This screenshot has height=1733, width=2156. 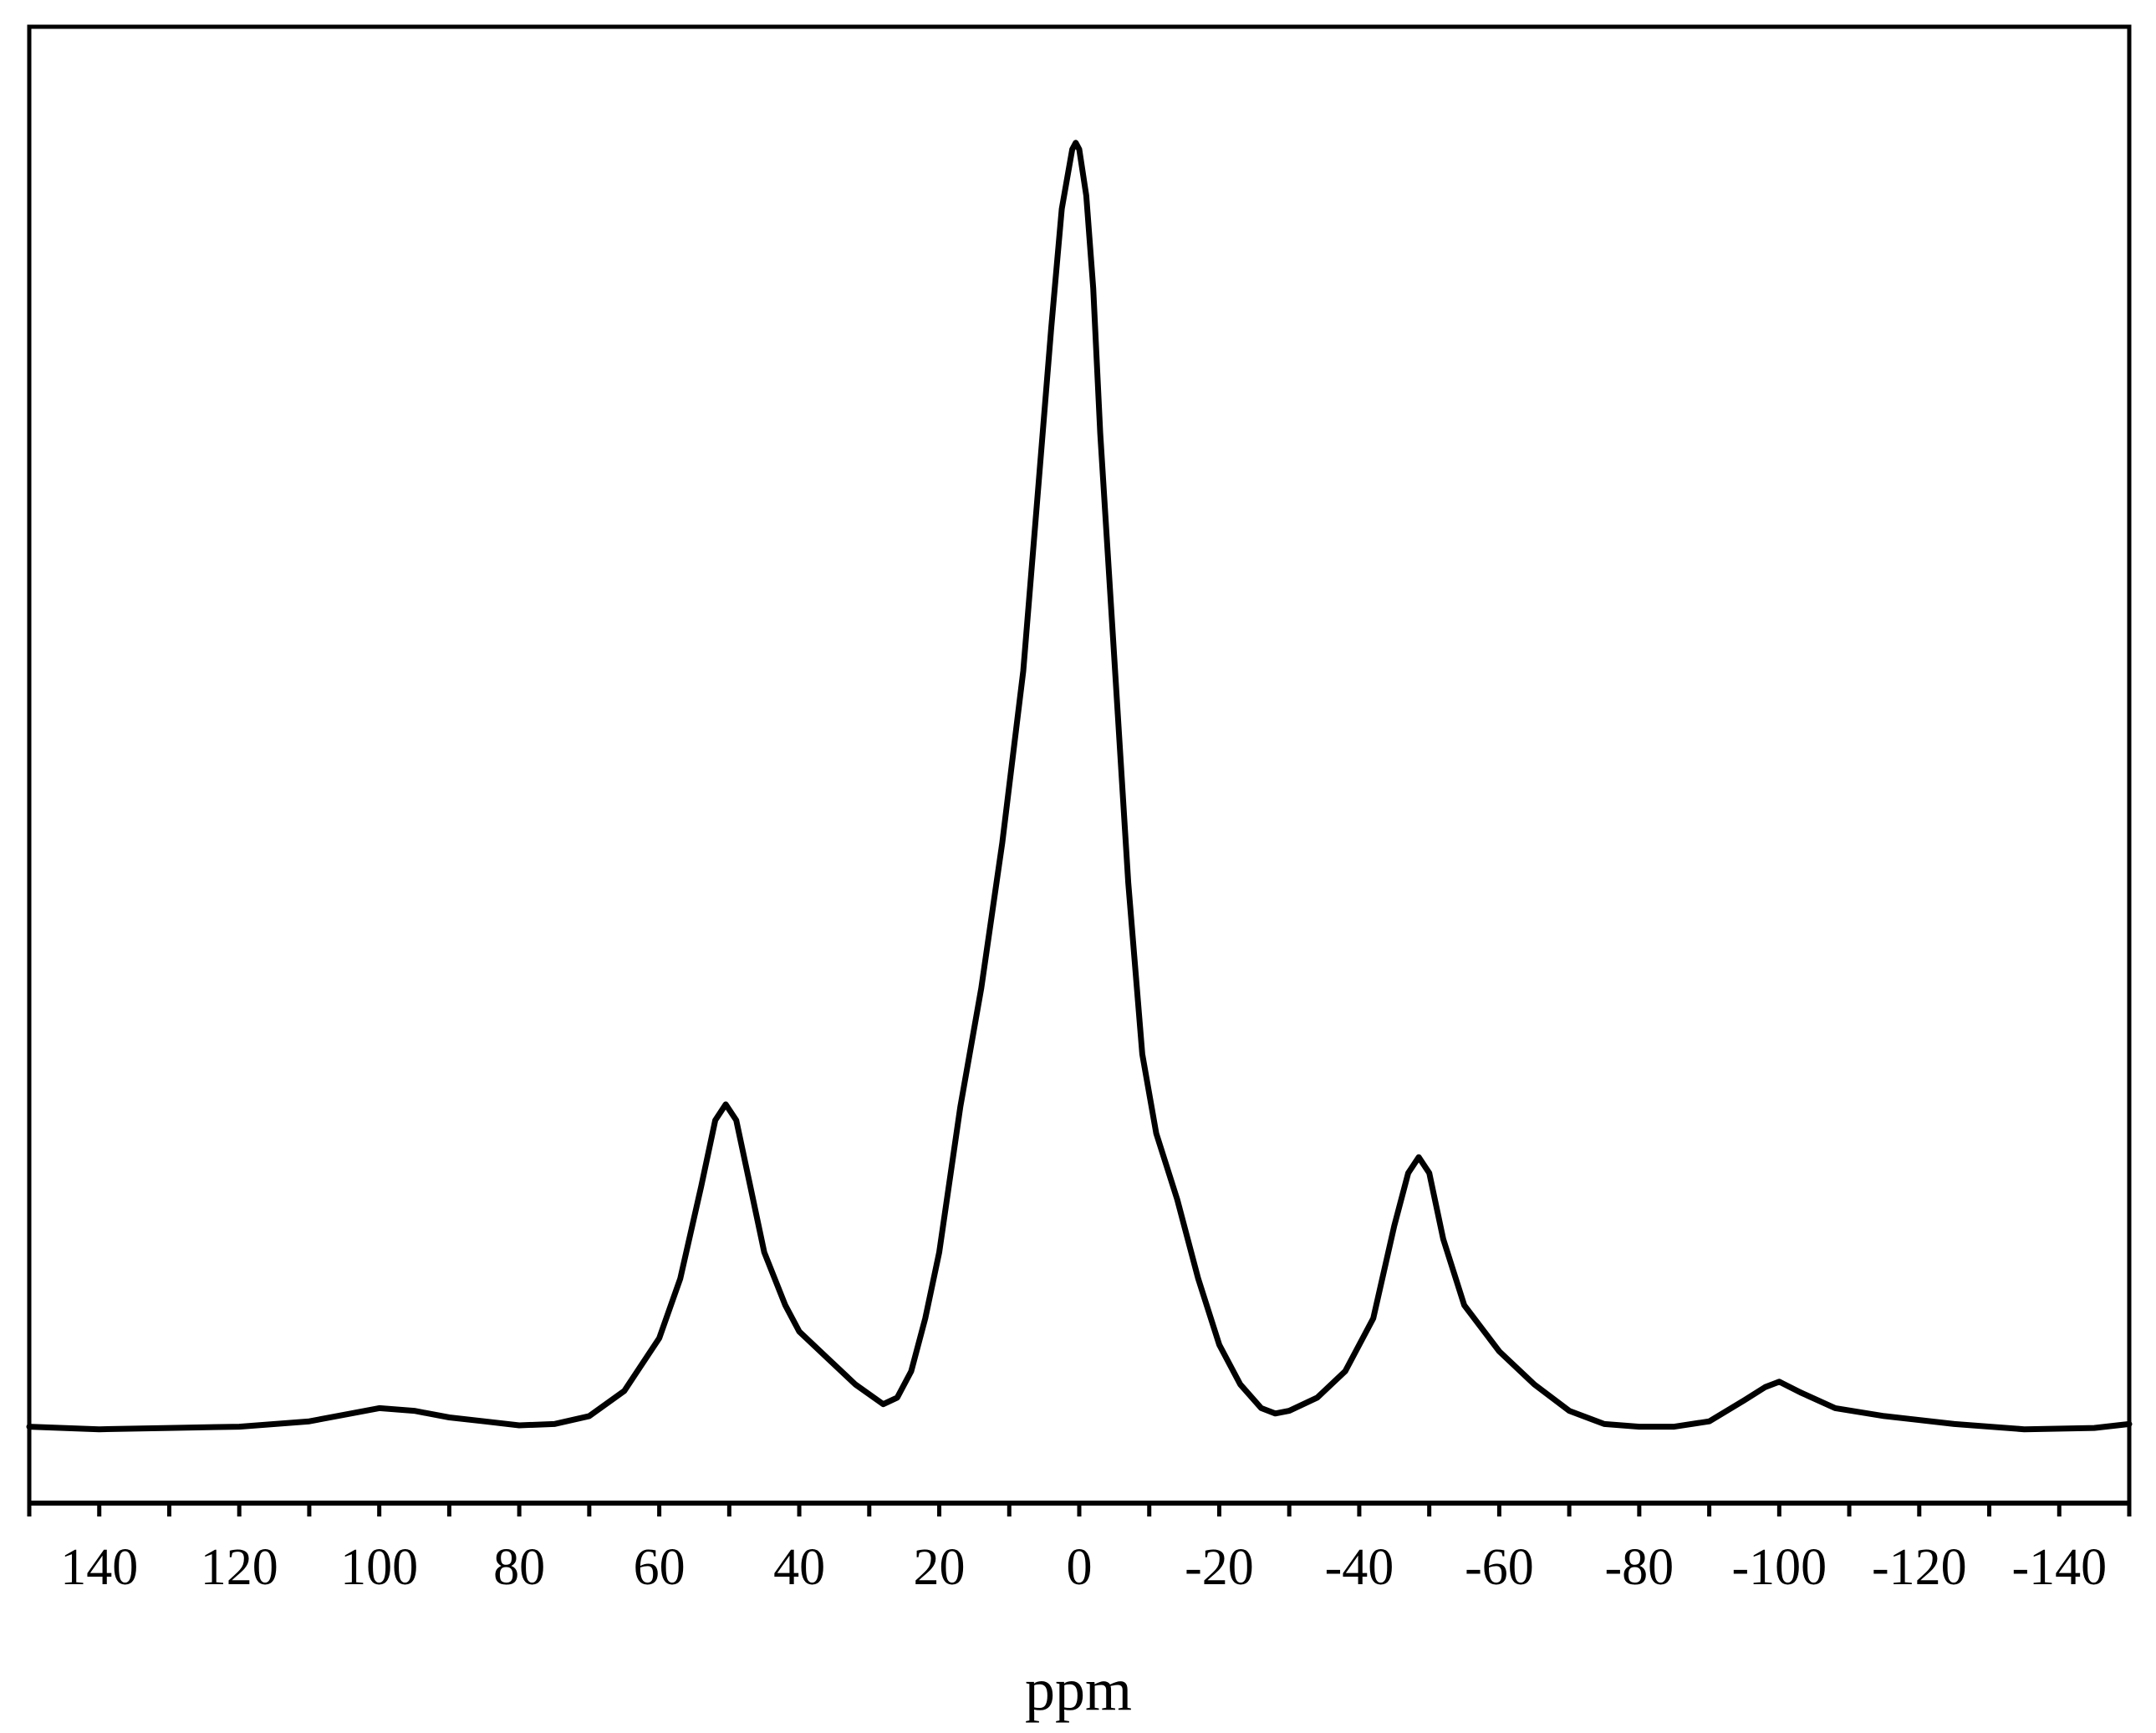 What do you see at coordinates (519, 1567) in the screenshot?
I see `x-tick-label: 80` at bounding box center [519, 1567].